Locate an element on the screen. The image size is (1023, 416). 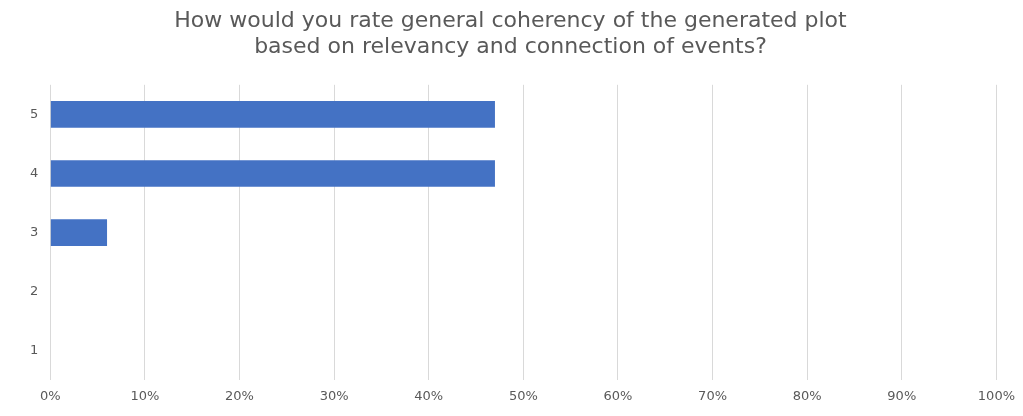
x-tick-label: 0% is located at coordinates (50, 395).